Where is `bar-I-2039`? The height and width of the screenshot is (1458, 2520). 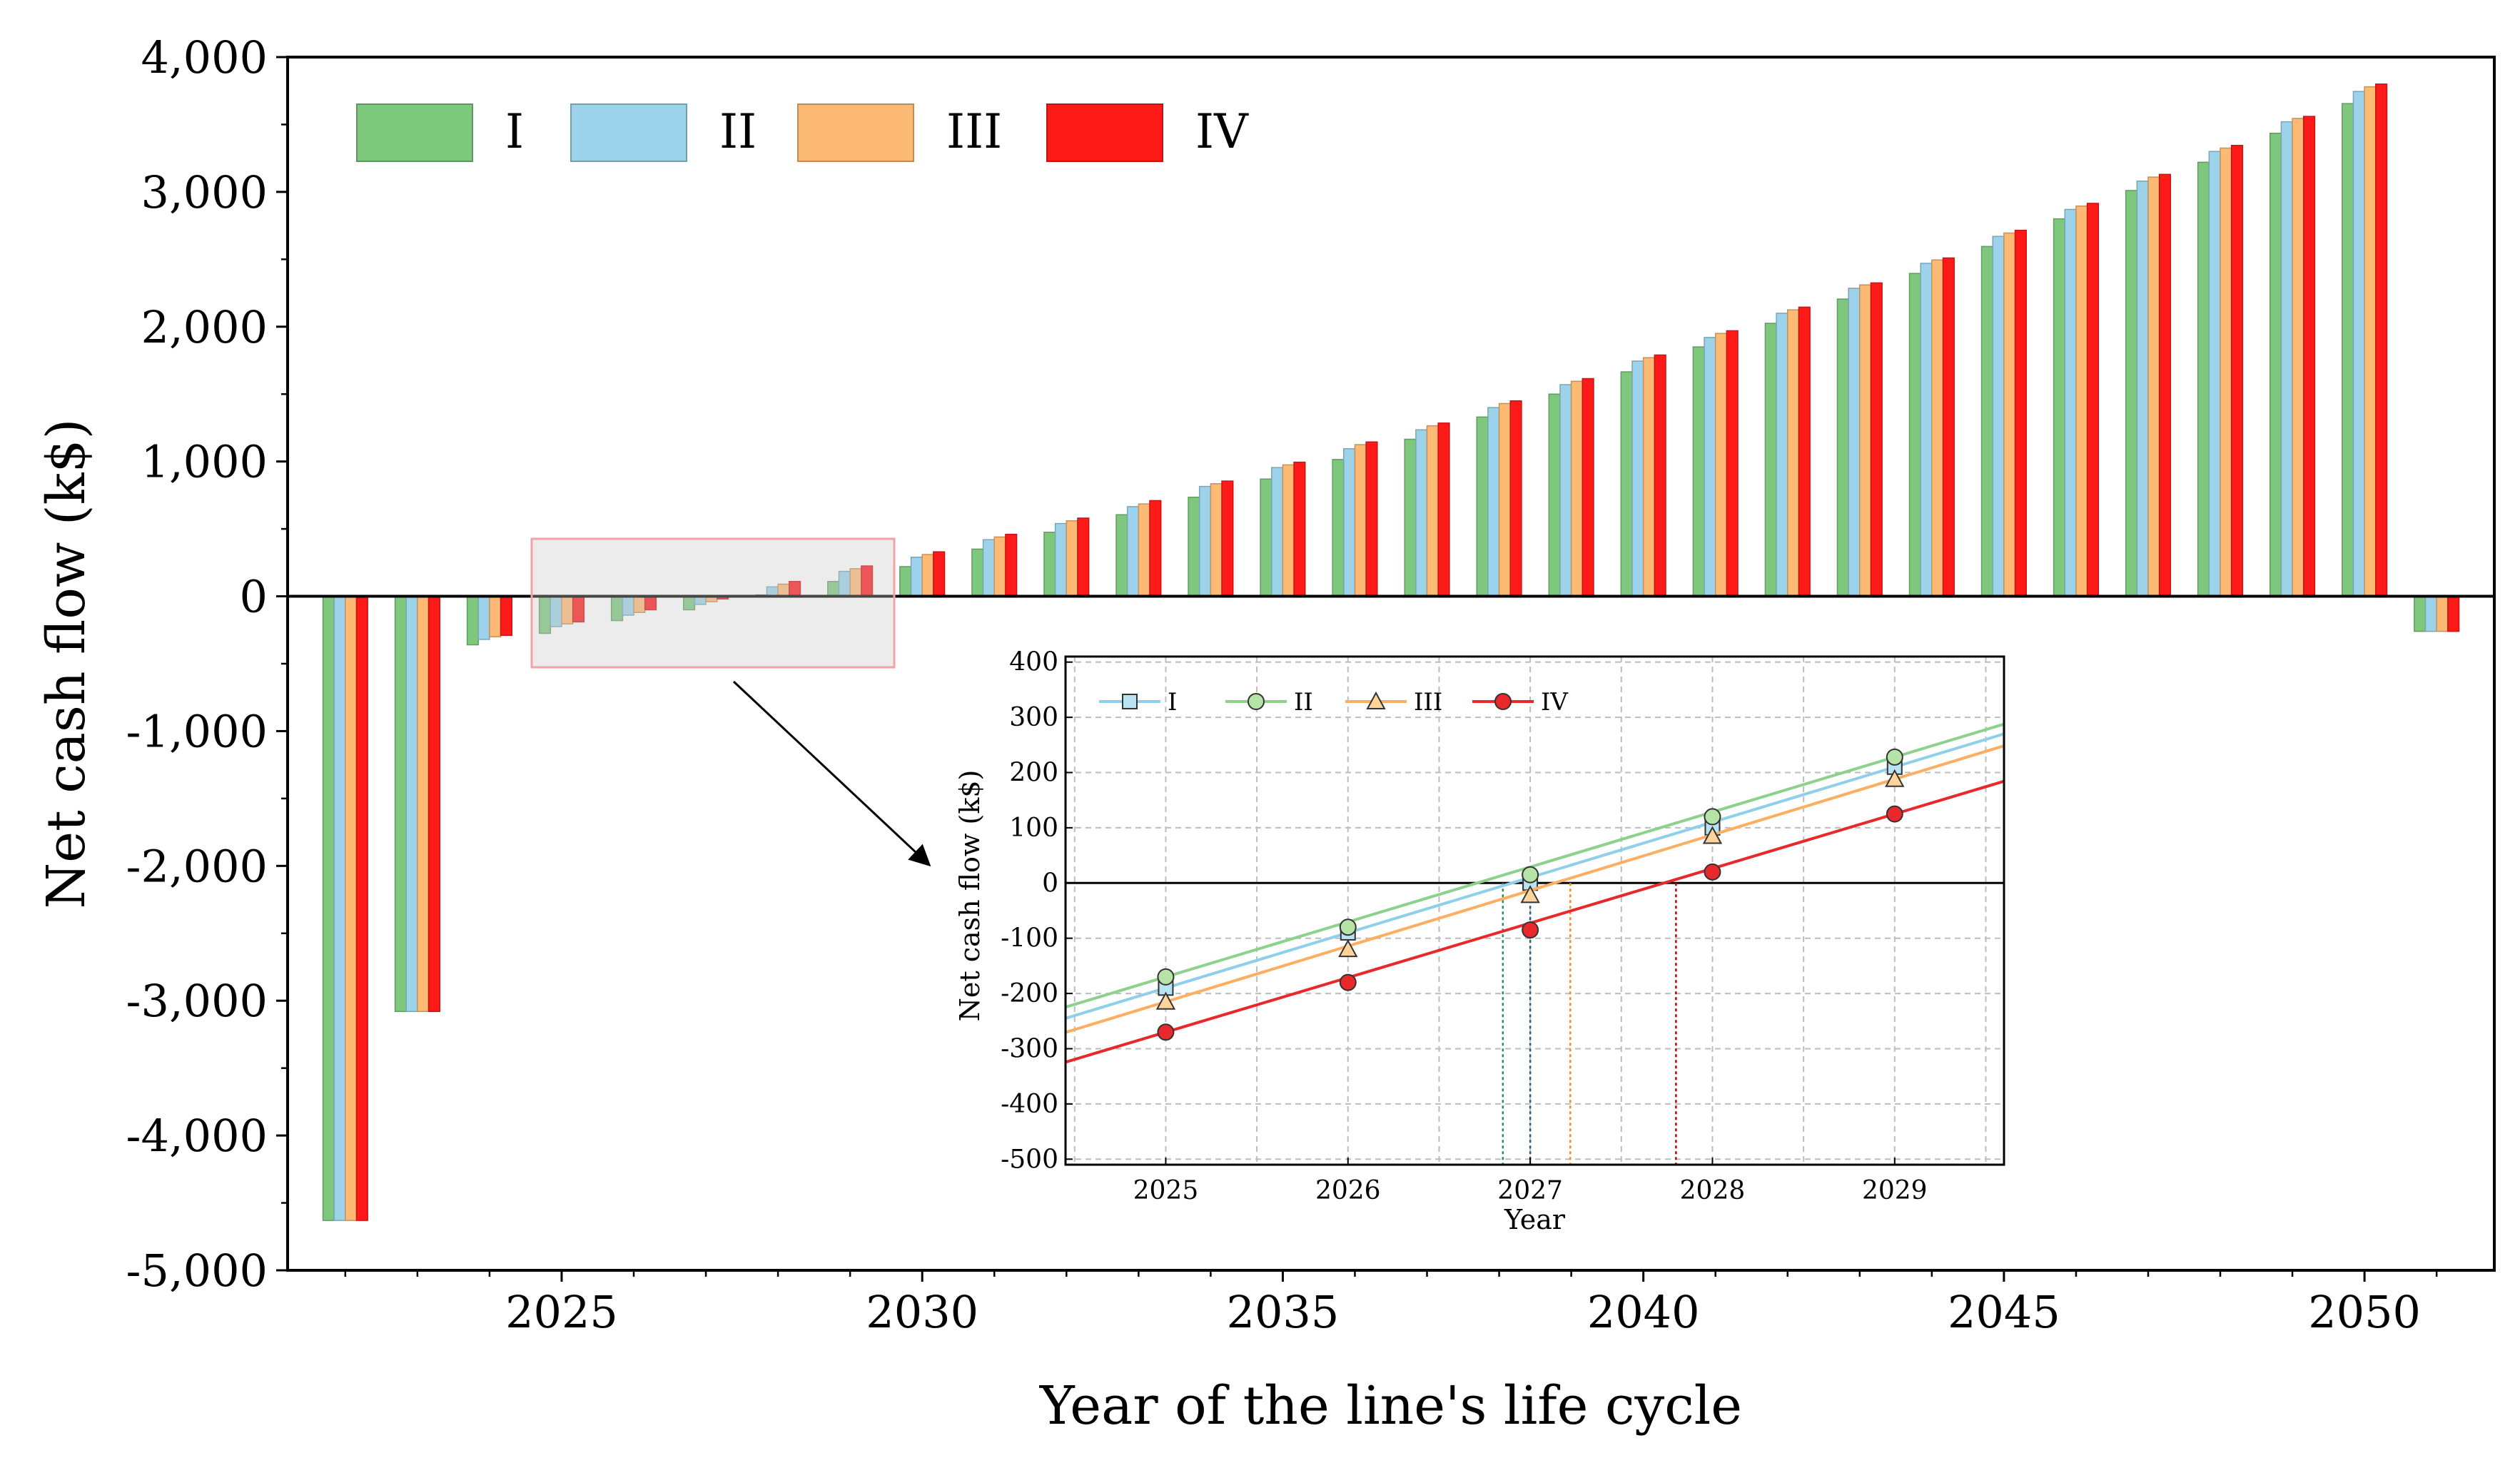 bar-I-2039 is located at coordinates (1554, 495).